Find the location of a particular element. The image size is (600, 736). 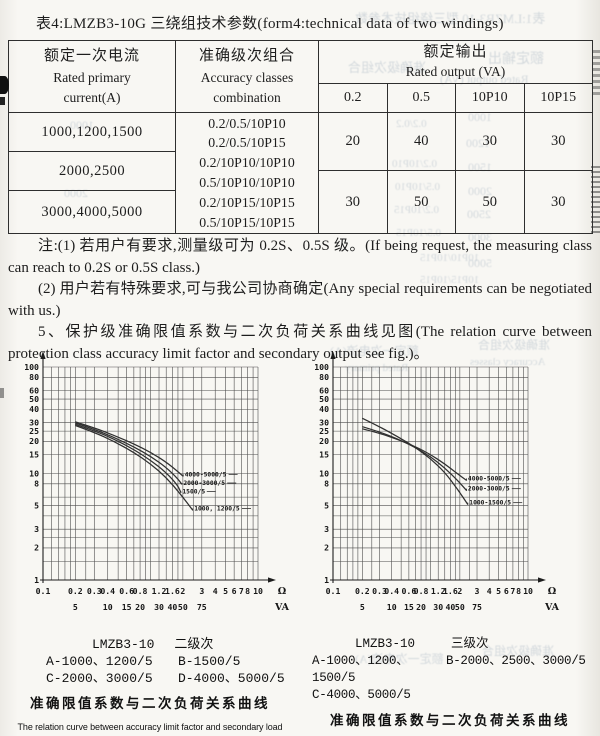

svg-text: 0.1 is located at coordinates (333, 591).